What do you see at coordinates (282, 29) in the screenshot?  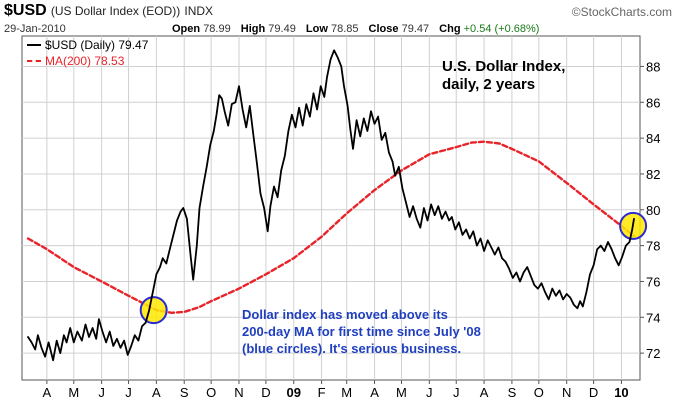 I see `high-value: 79.49` at bounding box center [282, 29].